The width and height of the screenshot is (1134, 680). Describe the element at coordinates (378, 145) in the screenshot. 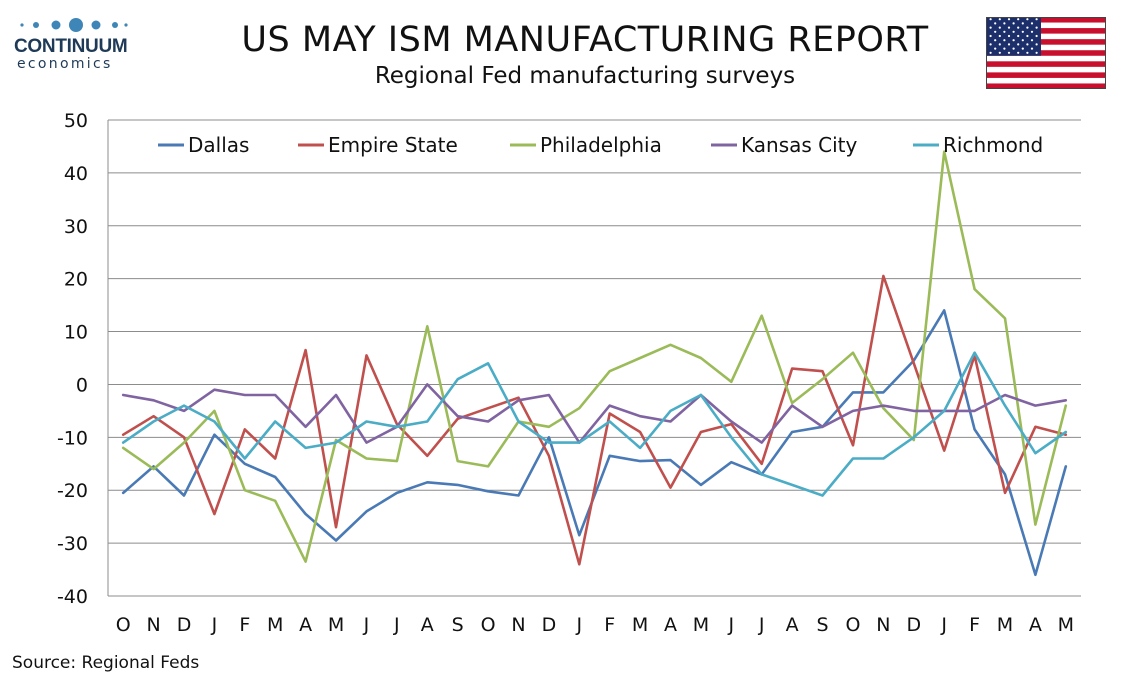

I see `legend-item: Empire State` at that location.